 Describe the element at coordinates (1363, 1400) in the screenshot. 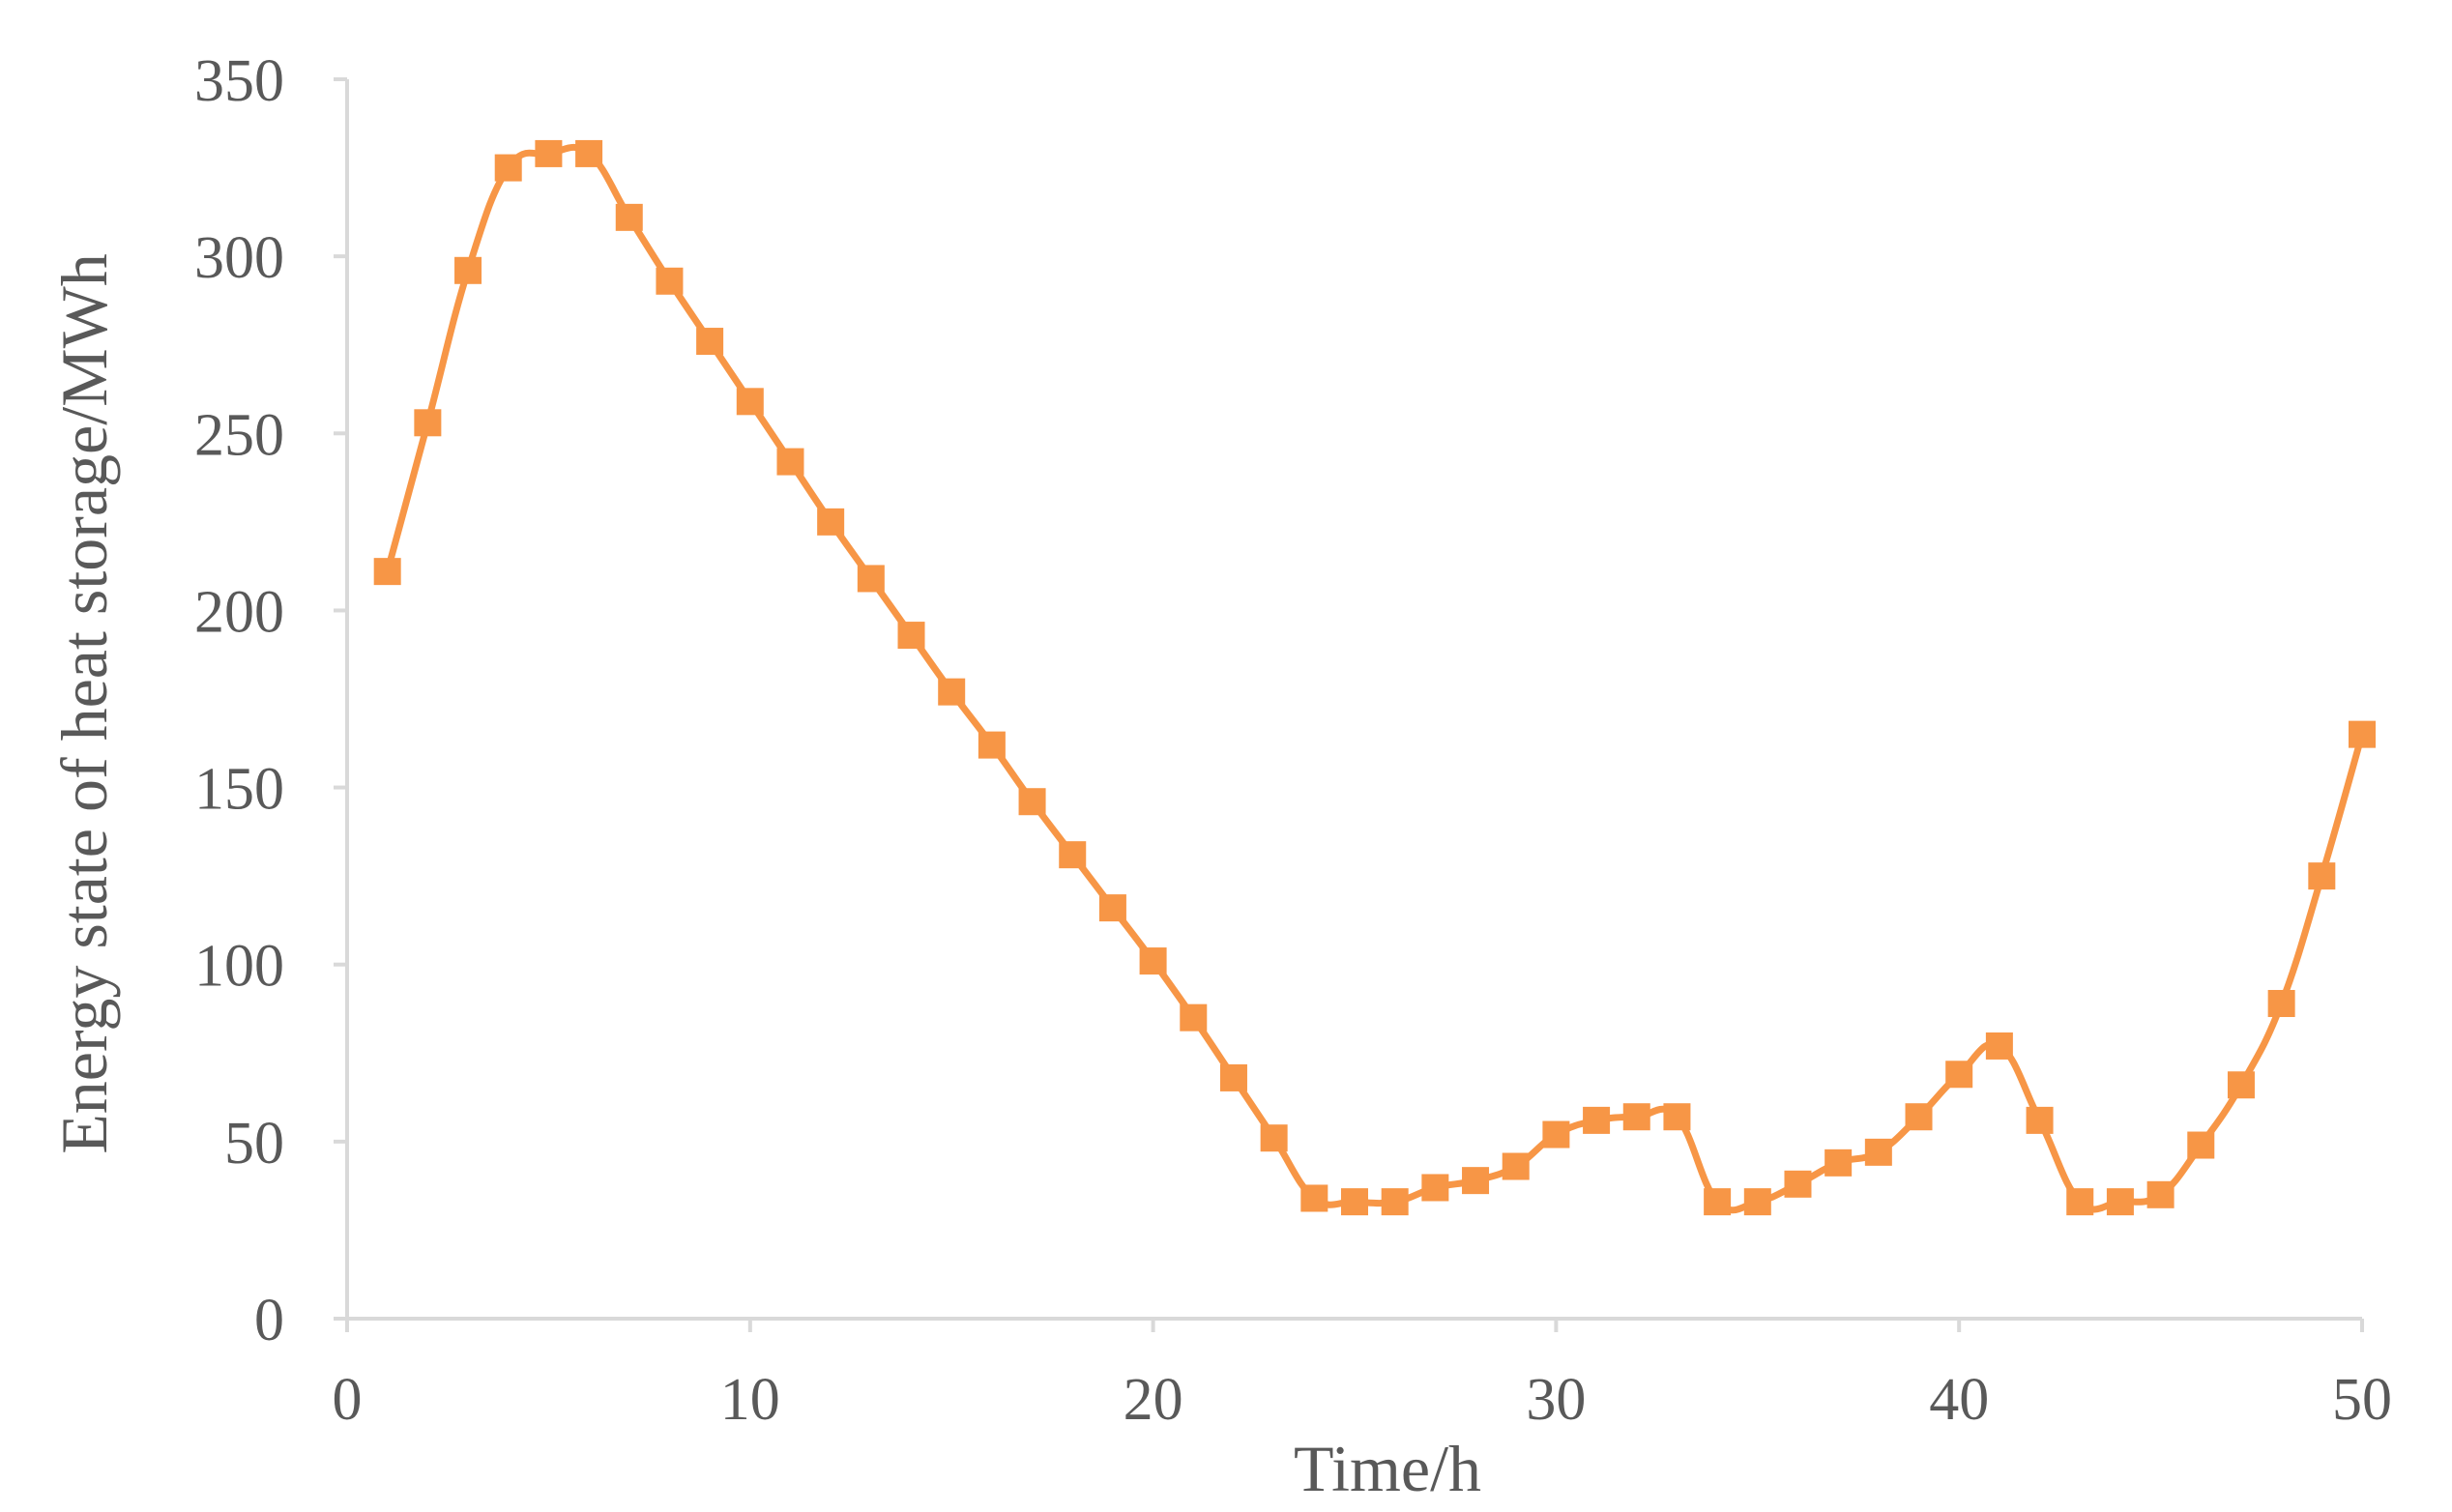

I see `x-tick-labels: 0 10 20 30 40 50` at that location.